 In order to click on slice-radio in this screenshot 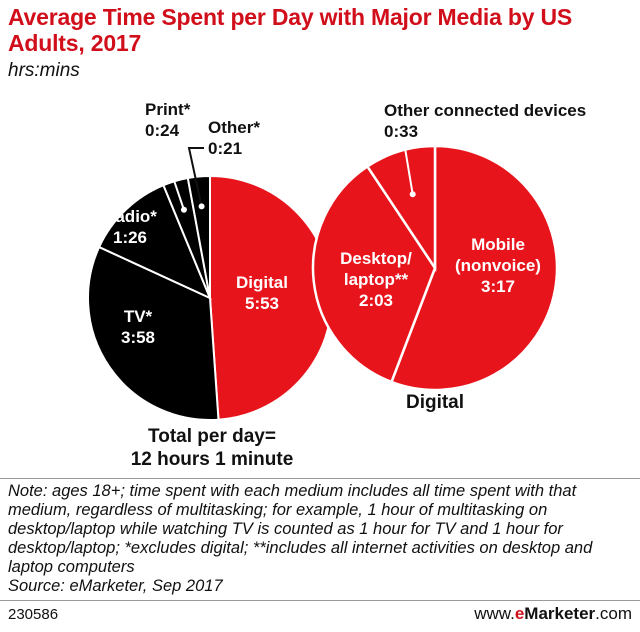, I will do `click(154, 241)`.